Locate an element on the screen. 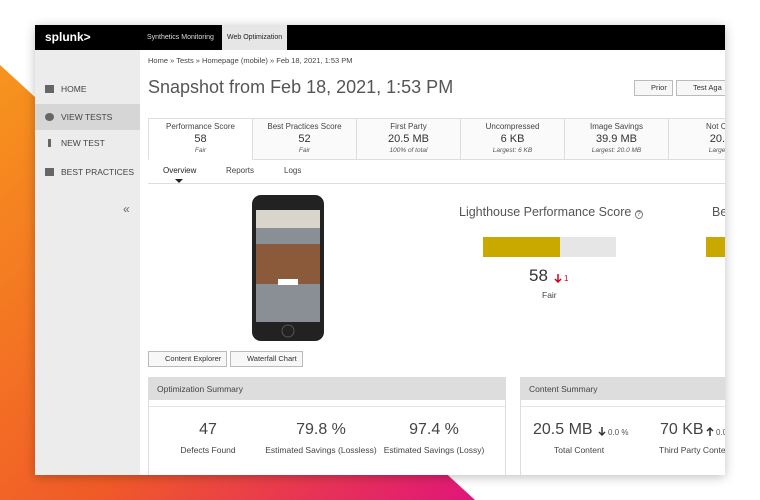  phone-screenshot is located at coordinates (289, 268).